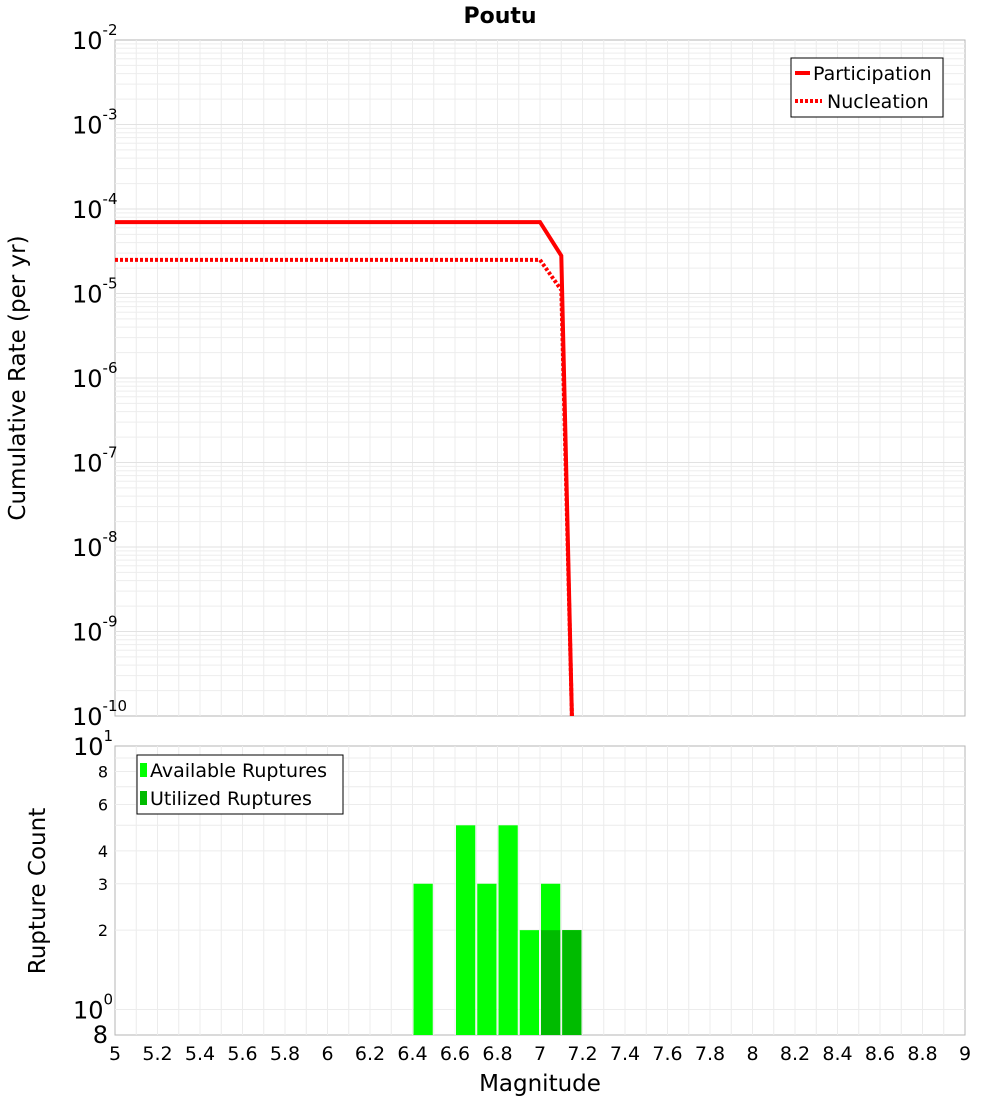  What do you see at coordinates (93, 744) in the screenshot?
I see `bottom-y-tick-label-top: 101` at bounding box center [93, 744].